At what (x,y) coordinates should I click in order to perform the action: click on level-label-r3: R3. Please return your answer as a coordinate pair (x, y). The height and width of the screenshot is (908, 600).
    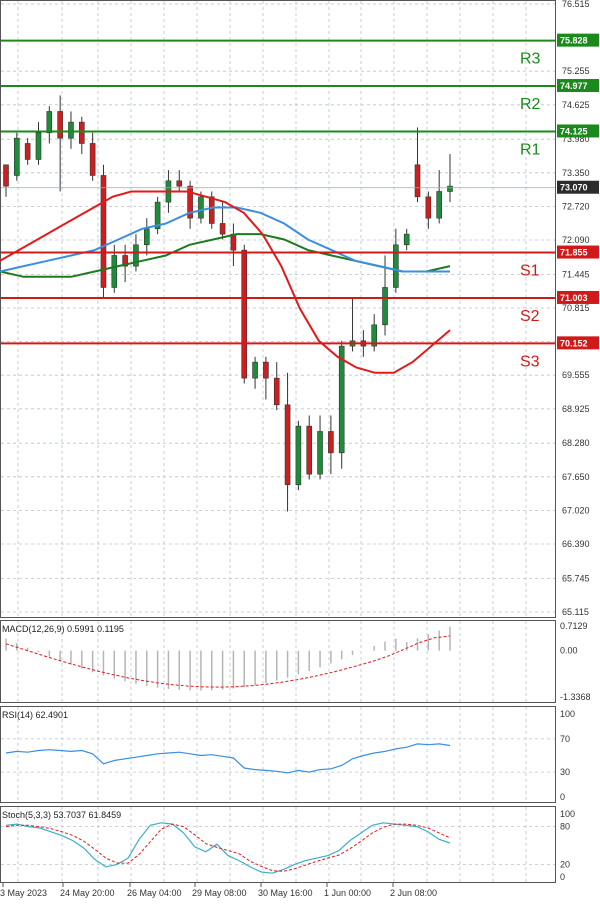
    Looking at the image, I should click on (530, 59).